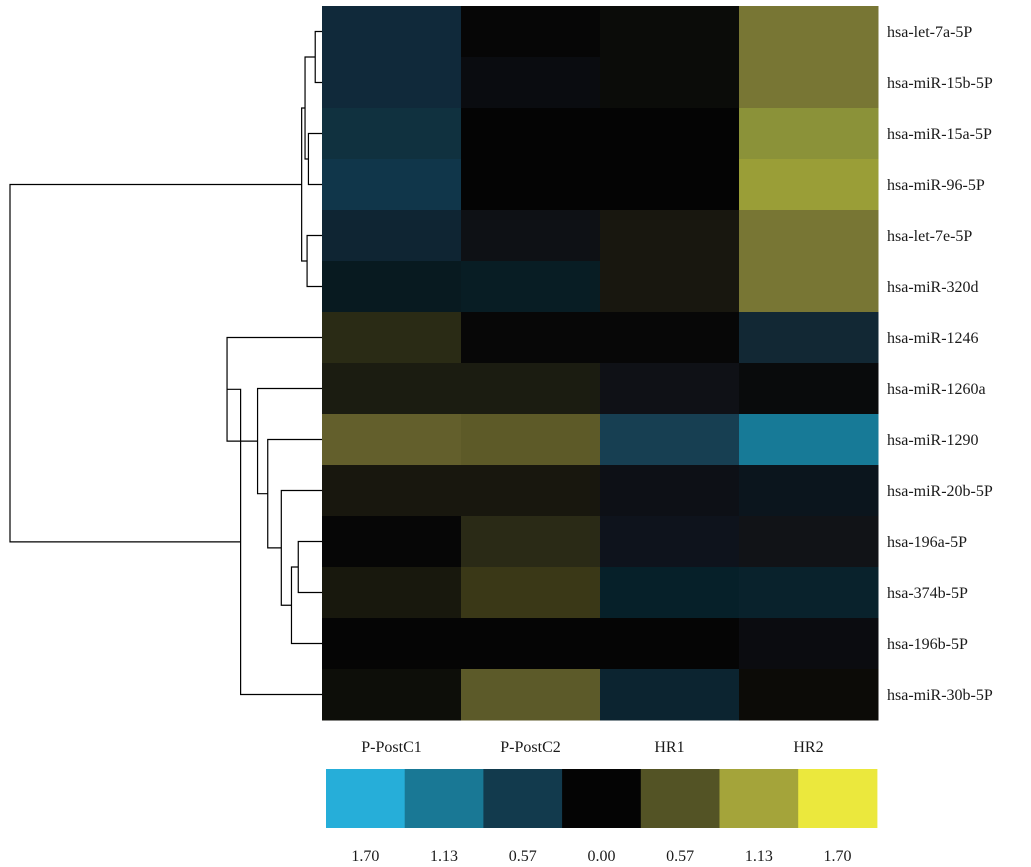  I want to click on column-label: HR1, so click(669, 747).